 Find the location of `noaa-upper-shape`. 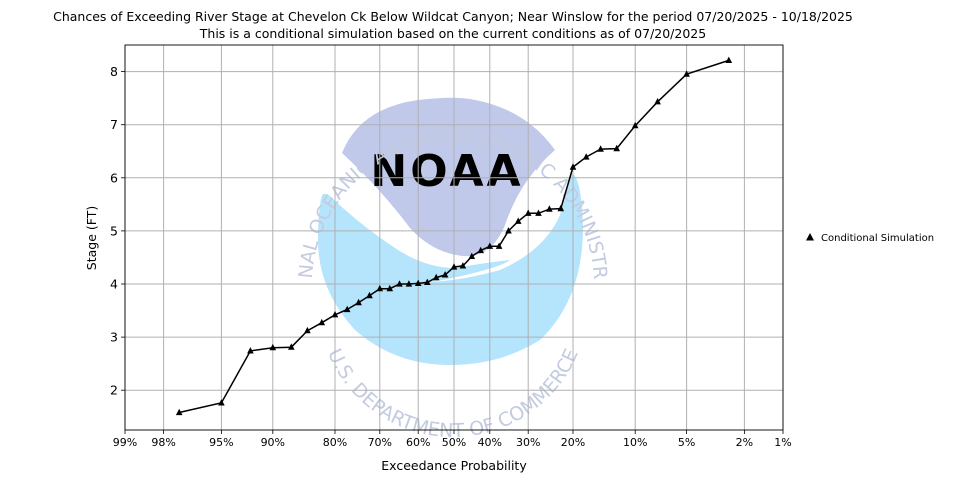

noaa-upper-shape is located at coordinates (448, 177).